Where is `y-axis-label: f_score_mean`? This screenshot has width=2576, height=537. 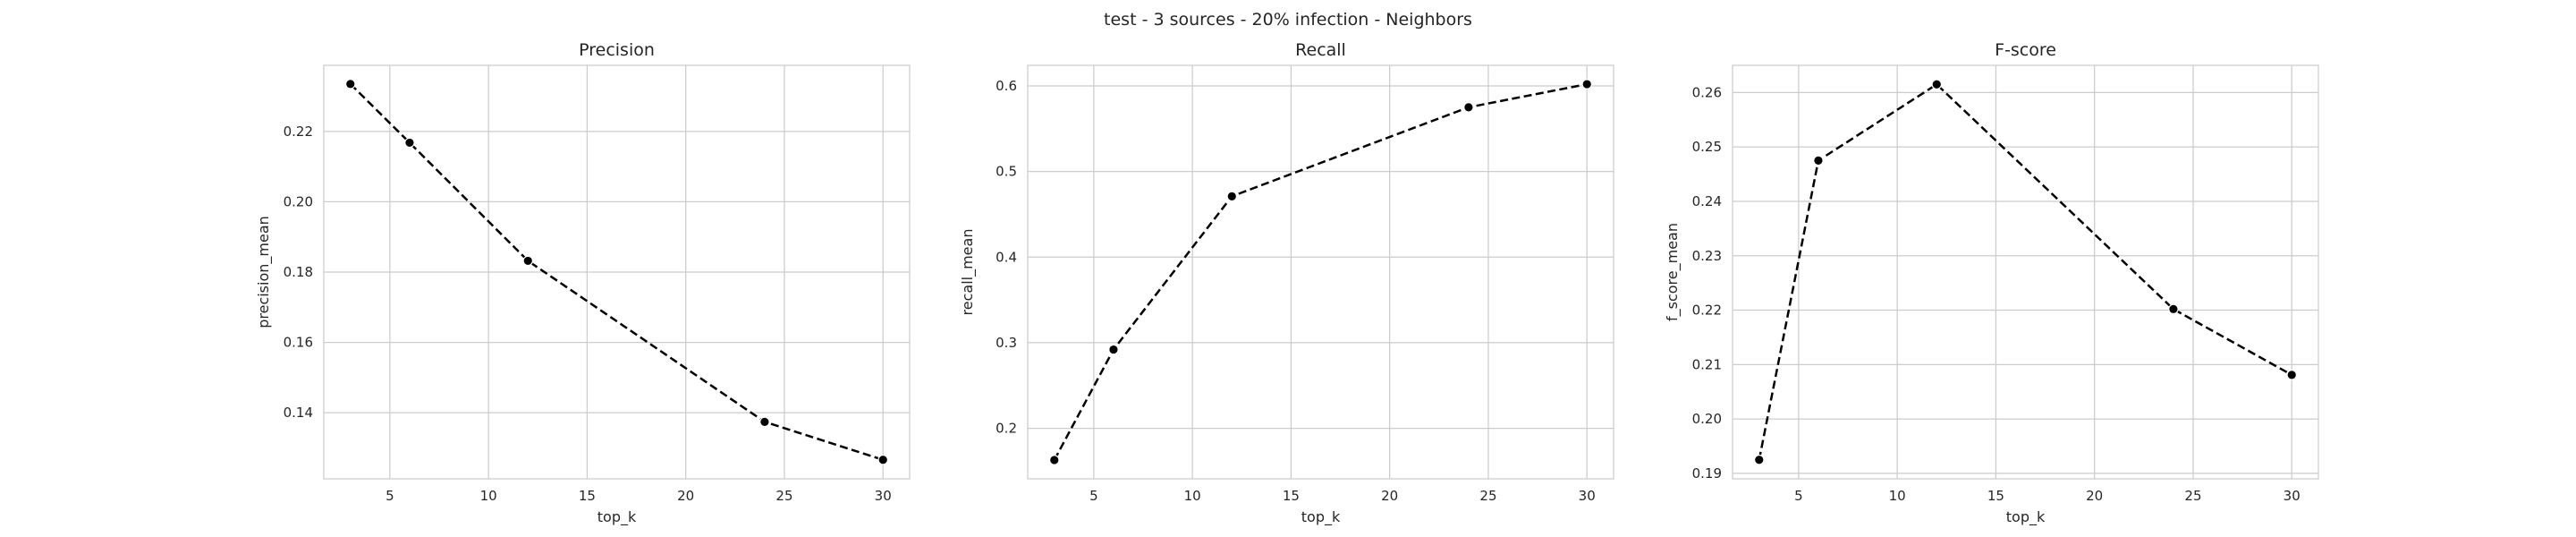
y-axis-label: f_score_mean is located at coordinates (1673, 272).